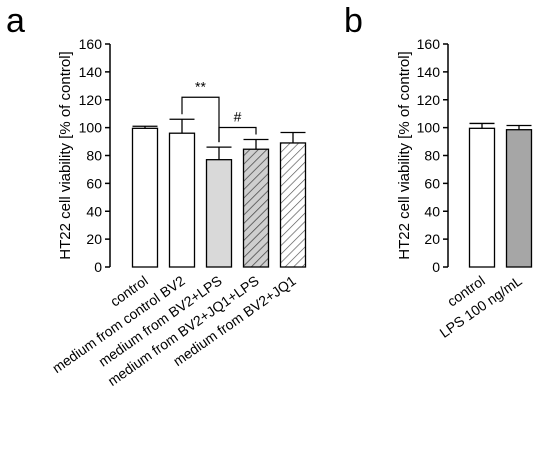  I want to click on panel-letter-b: b, so click(353, 21).